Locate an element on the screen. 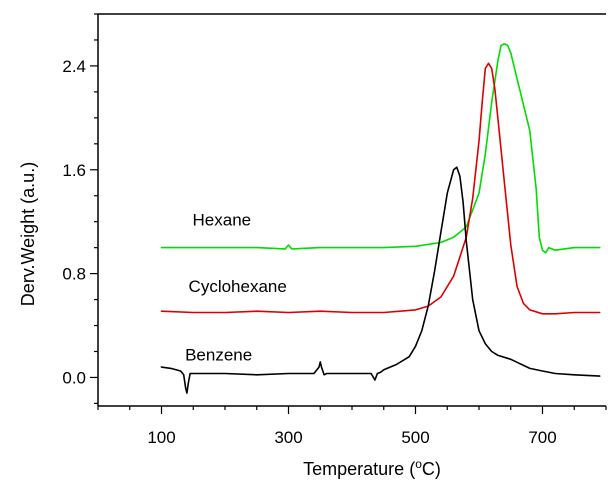 This screenshot has width=608, height=486. y-axis-label: Derv.Weight (a.u.) is located at coordinates (28, 234).